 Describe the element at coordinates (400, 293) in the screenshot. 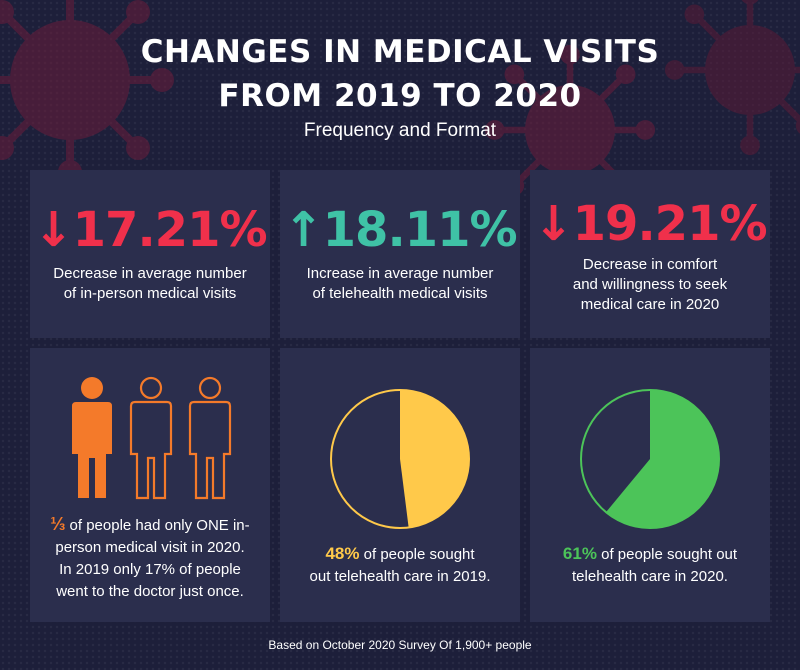

I see `stat-description-line: of telehealth medical visits` at that location.